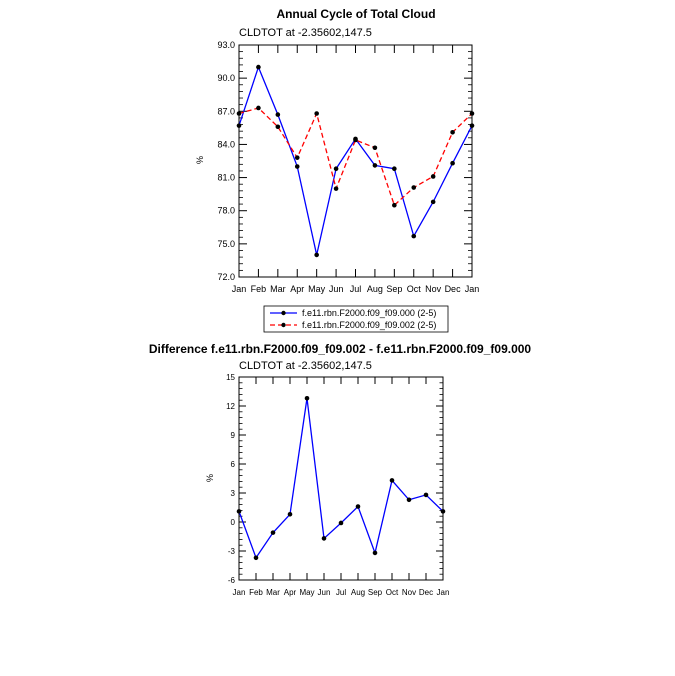  What do you see at coordinates (355, 157) in the screenshot?
I see `chart-1-series-2-line` at bounding box center [355, 157].